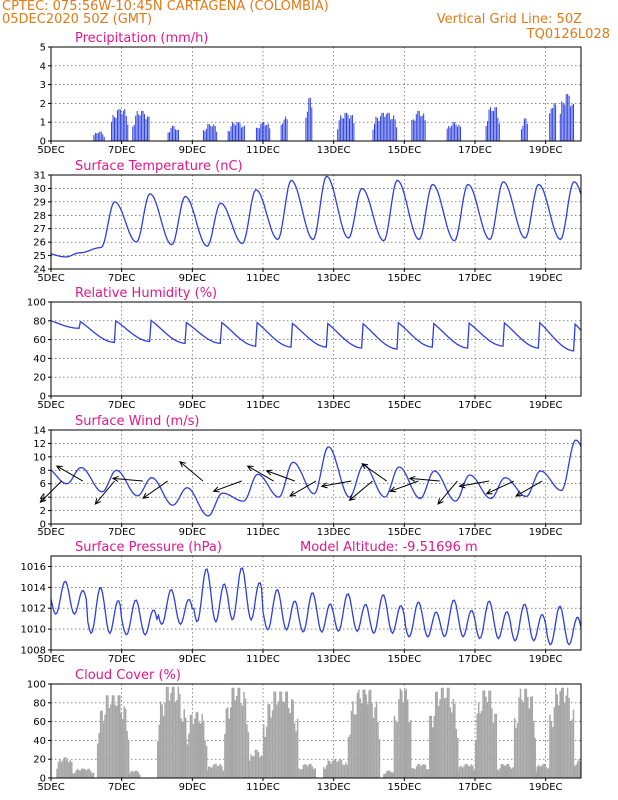 The image size is (618, 800). Describe the element at coordinates (43, 66) in the screenshot. I see `y-tick-label: 4` at that location.